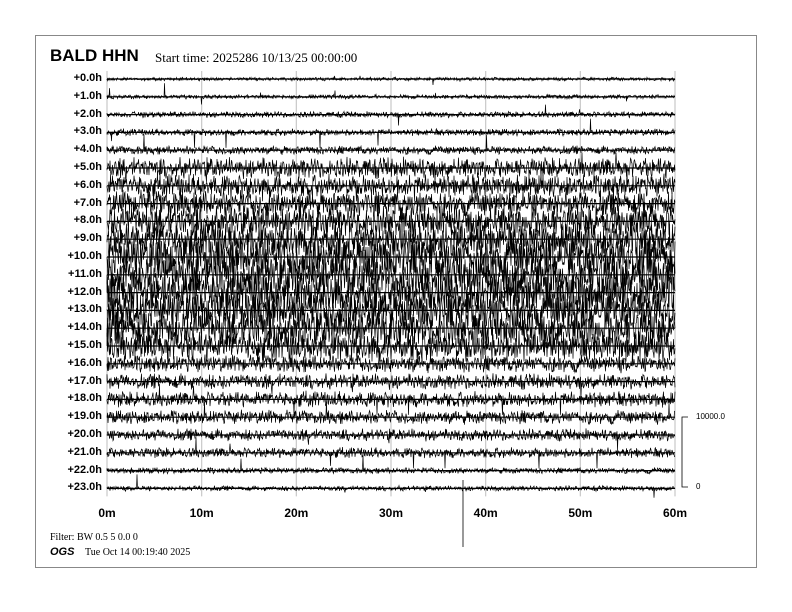 The height and width of the screenshot is (612, 792). I want to click on scale-top-label: 10000.0, so click(710, 416).